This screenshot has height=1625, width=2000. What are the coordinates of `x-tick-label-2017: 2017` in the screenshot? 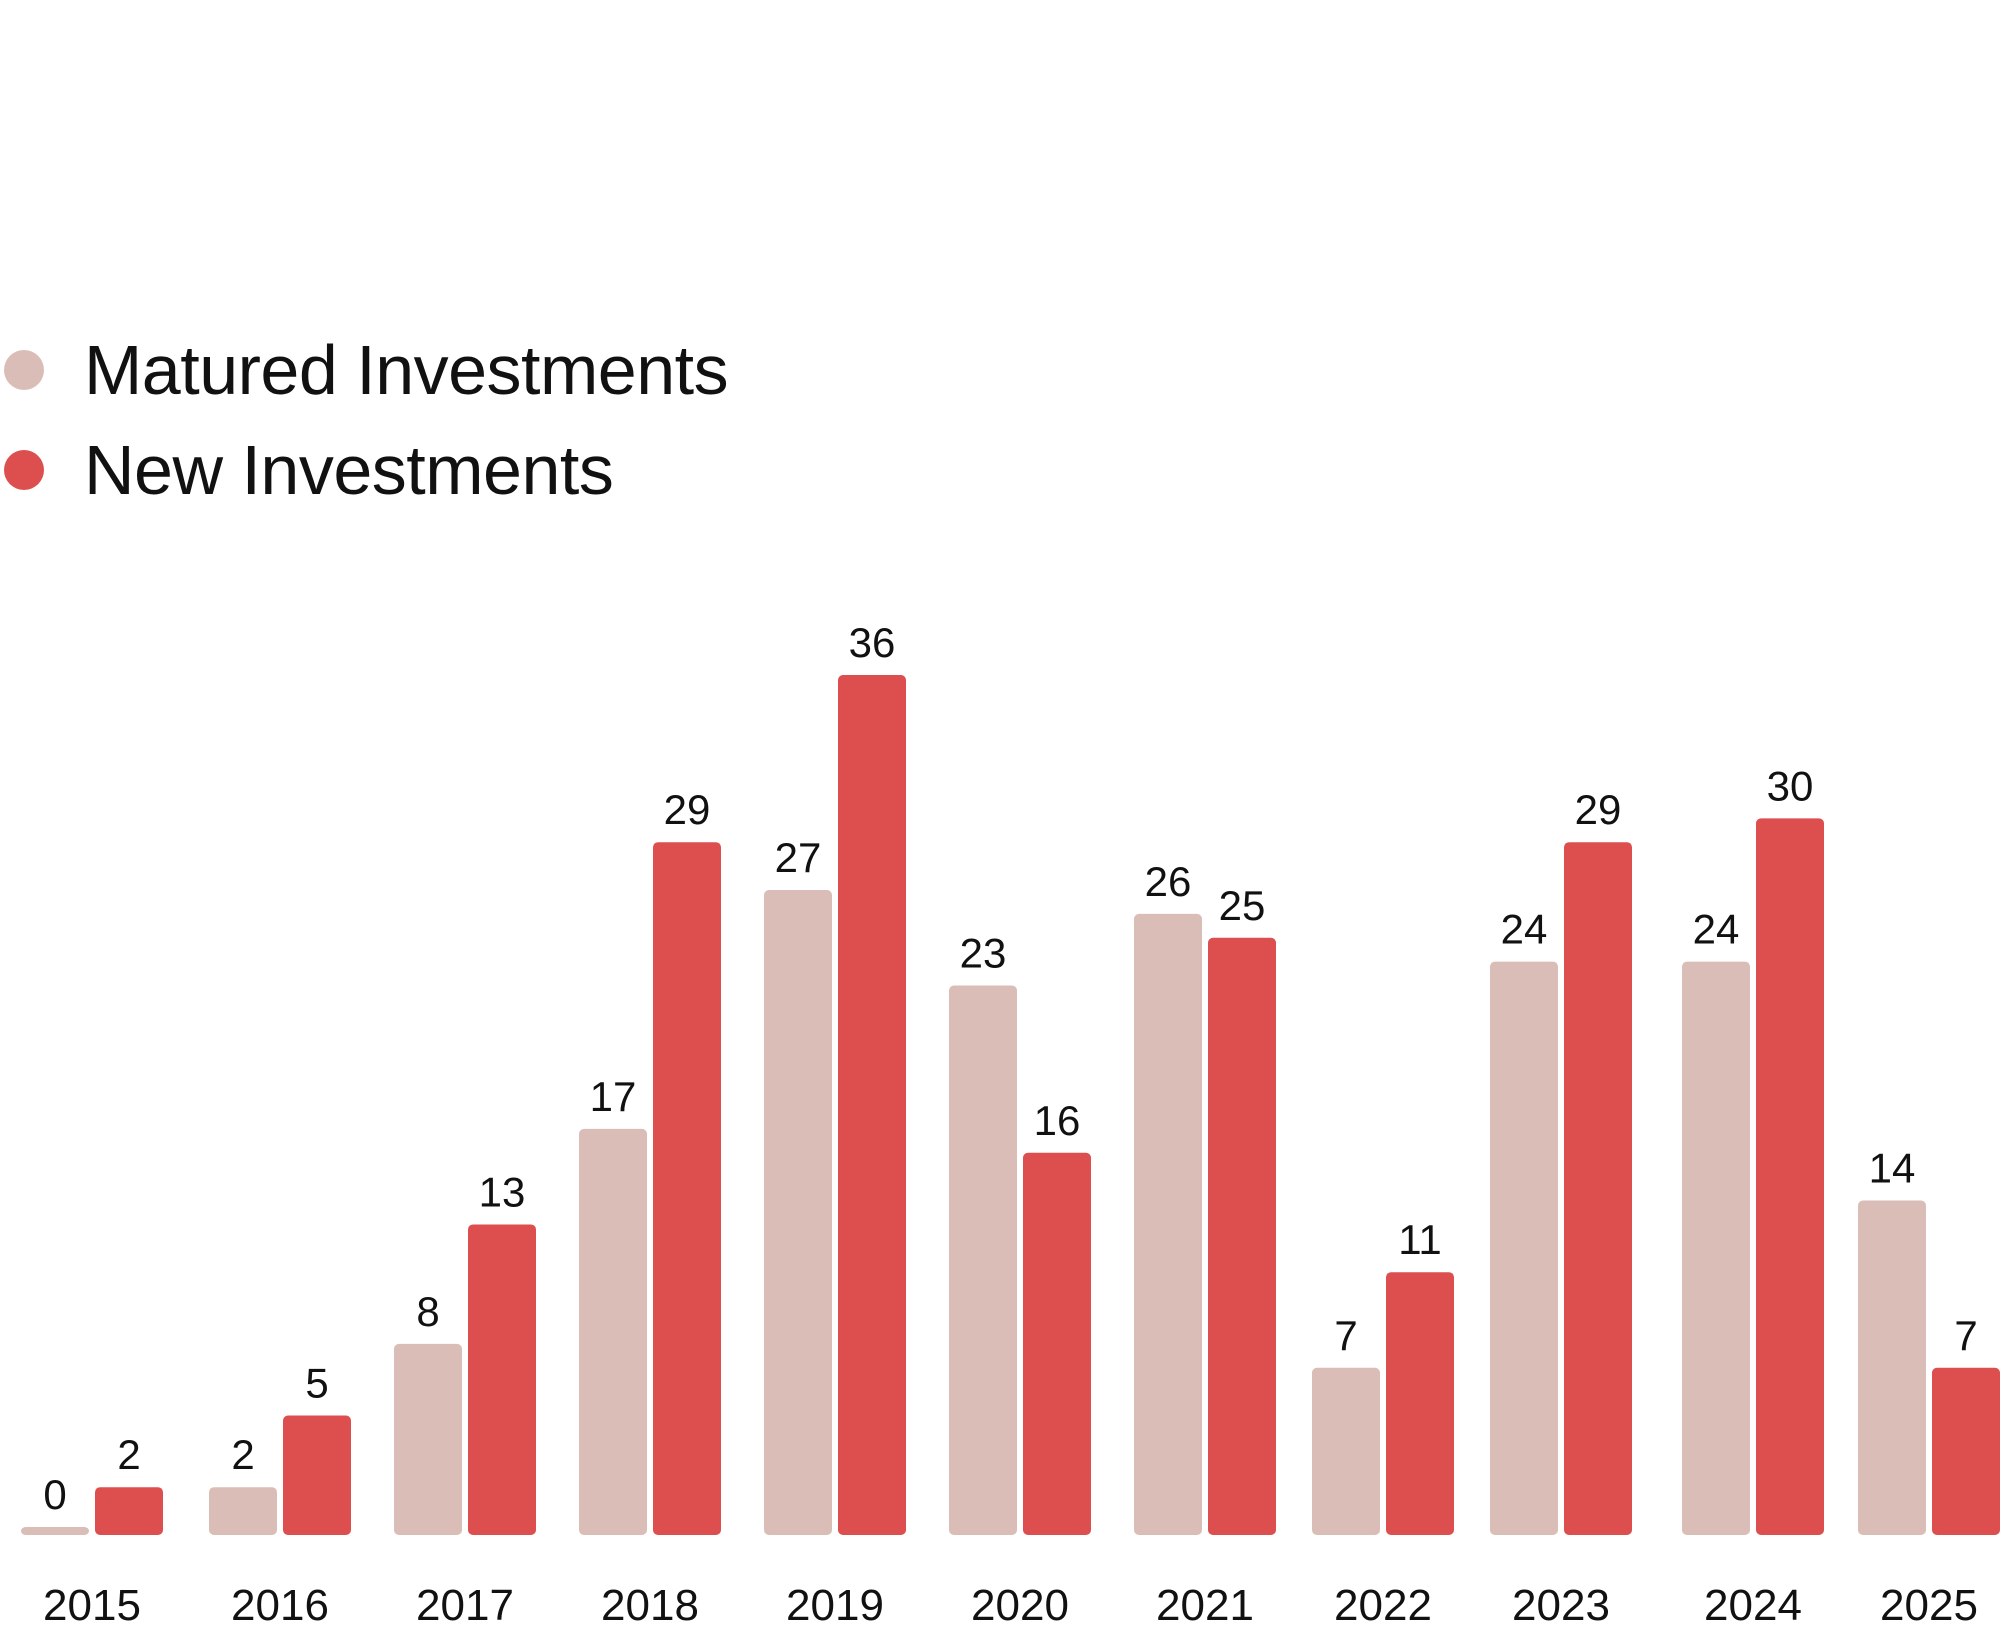 It's located at (465, 1603).